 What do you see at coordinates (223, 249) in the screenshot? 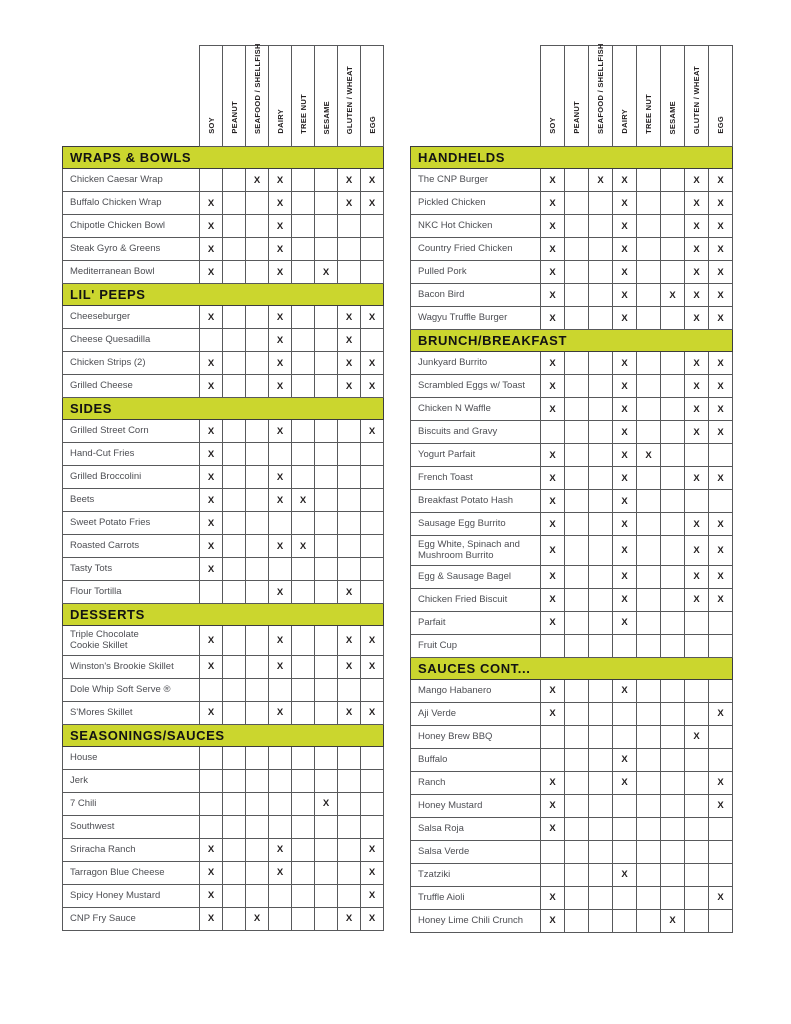
I see `item-row: Steak Gyro & Greens X X` at bounding box center [223, 249].